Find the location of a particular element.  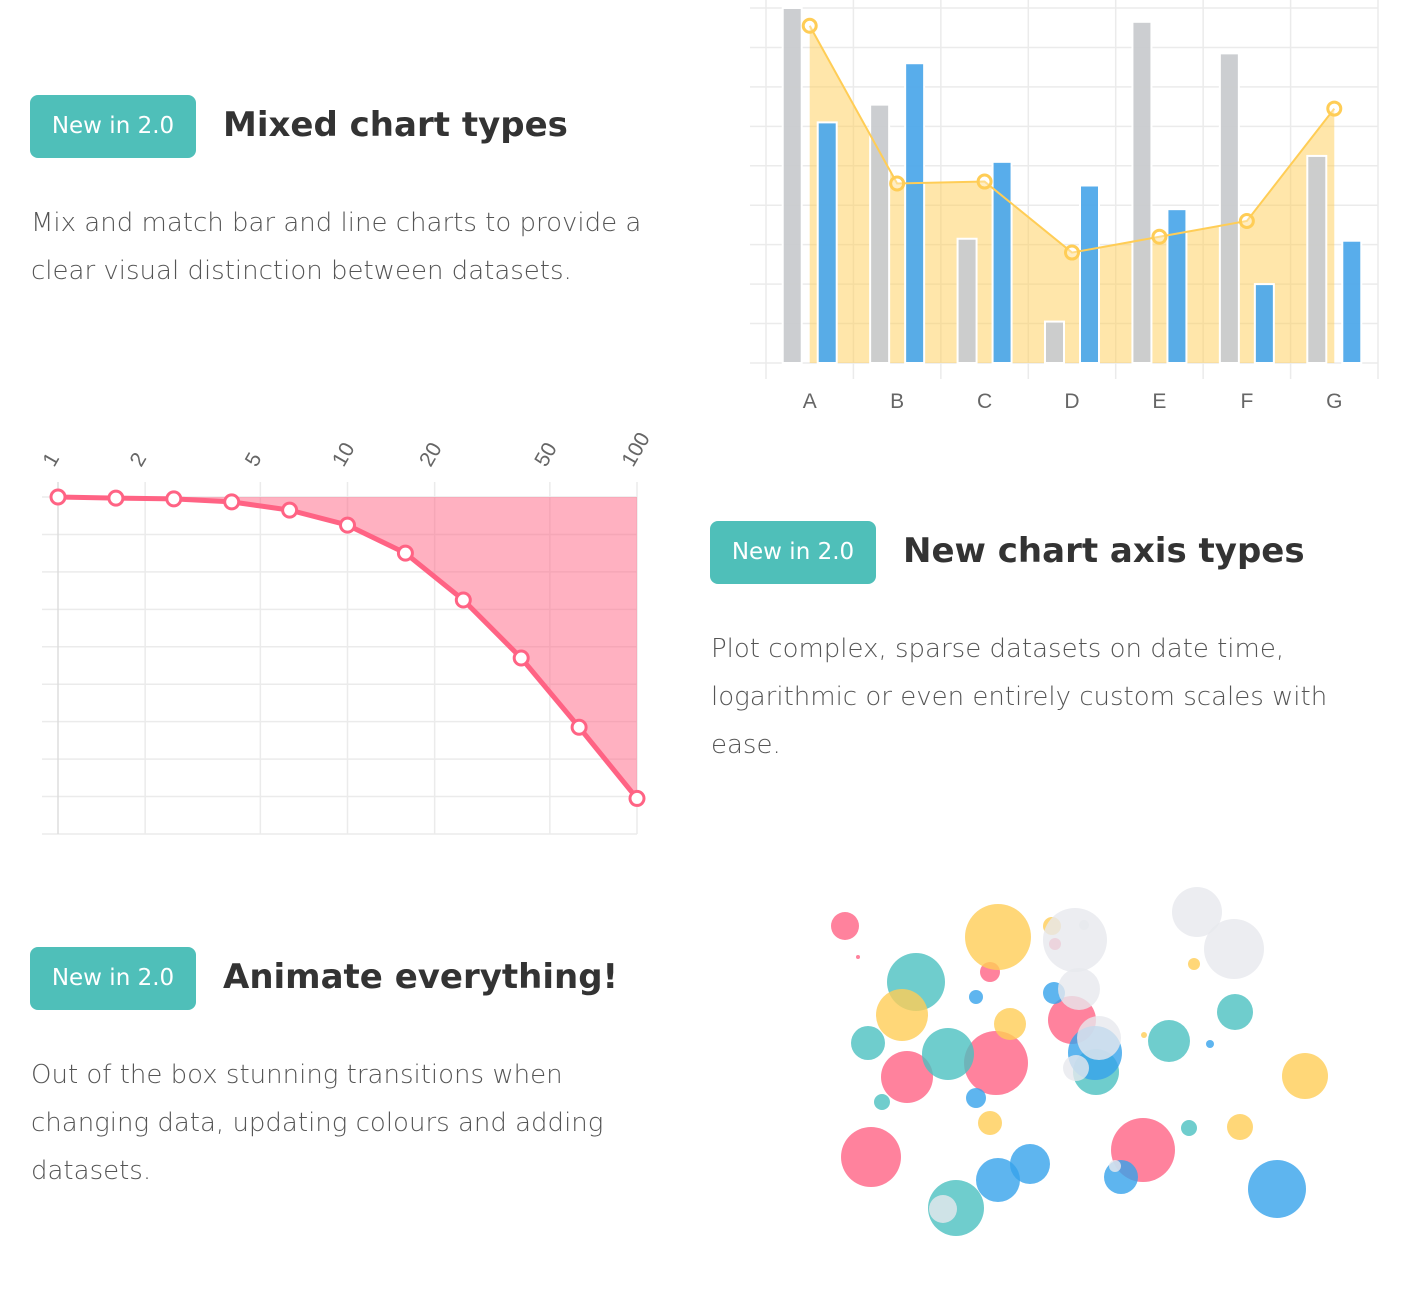

line is located at coordinates (1072, 139).